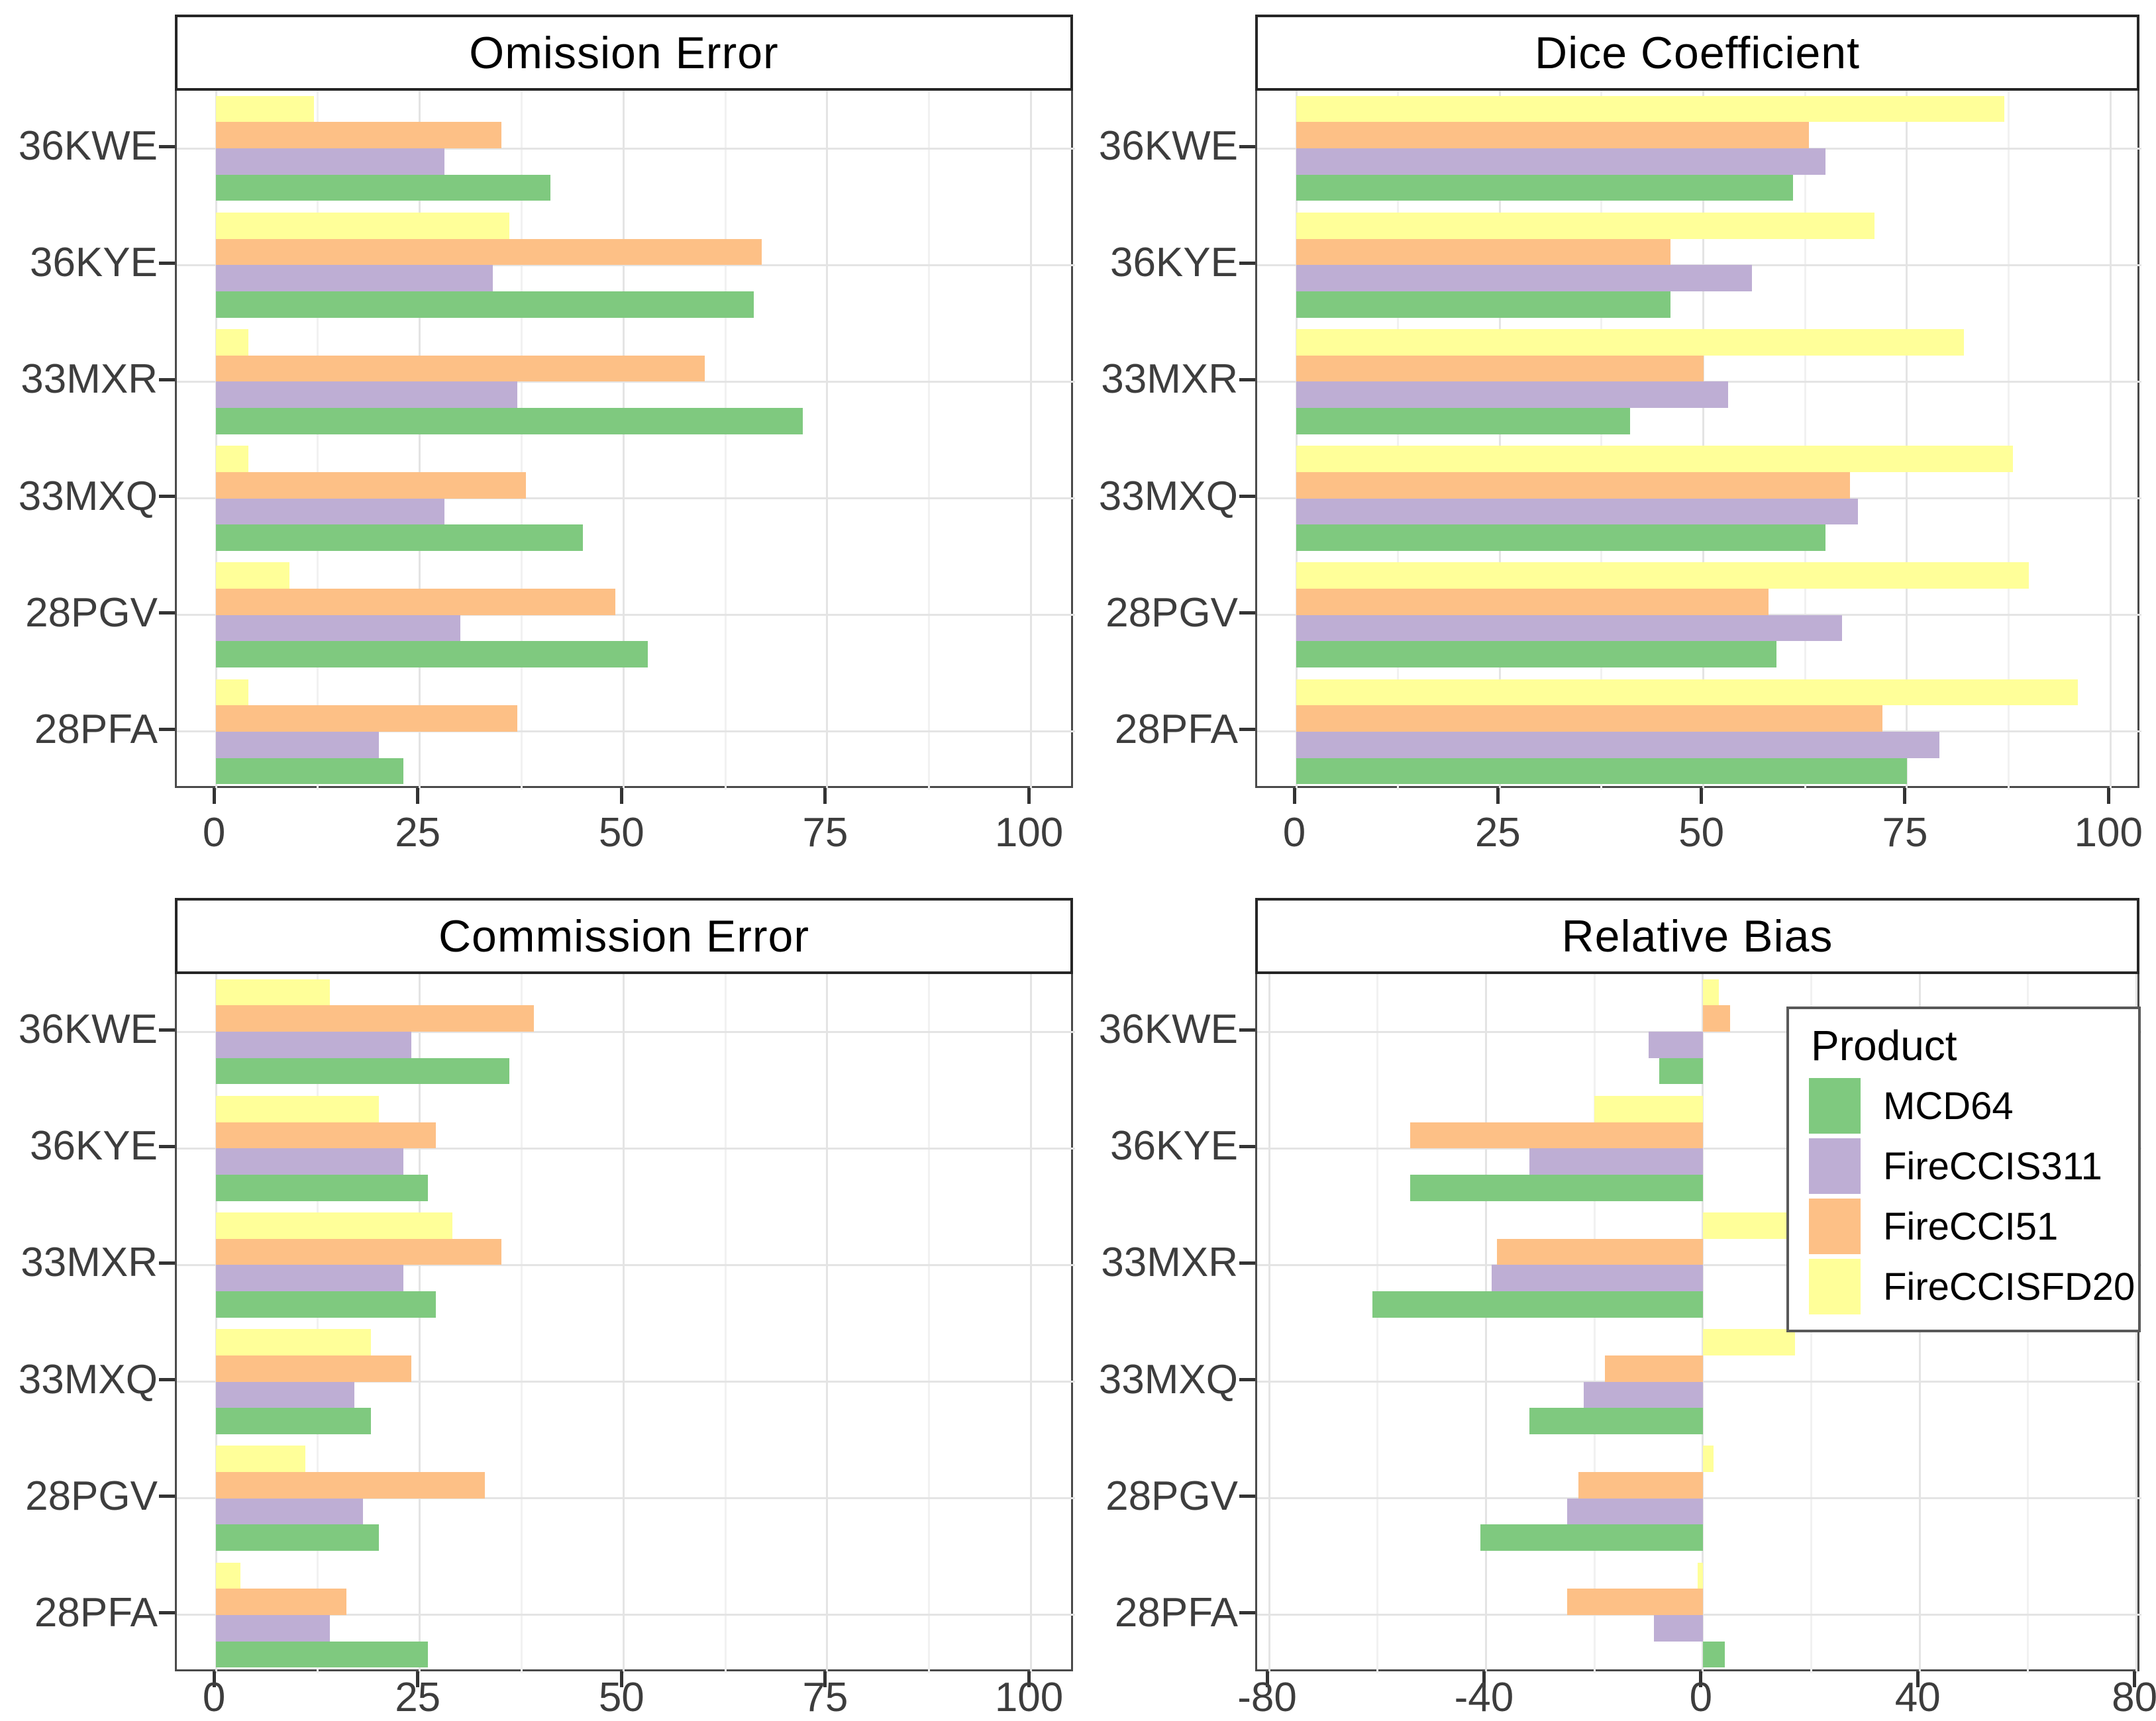  Describe the element at coordinates (94, 263) in the screenshot. I see `y-tick-label-36KYE: 36KYE` at that location.